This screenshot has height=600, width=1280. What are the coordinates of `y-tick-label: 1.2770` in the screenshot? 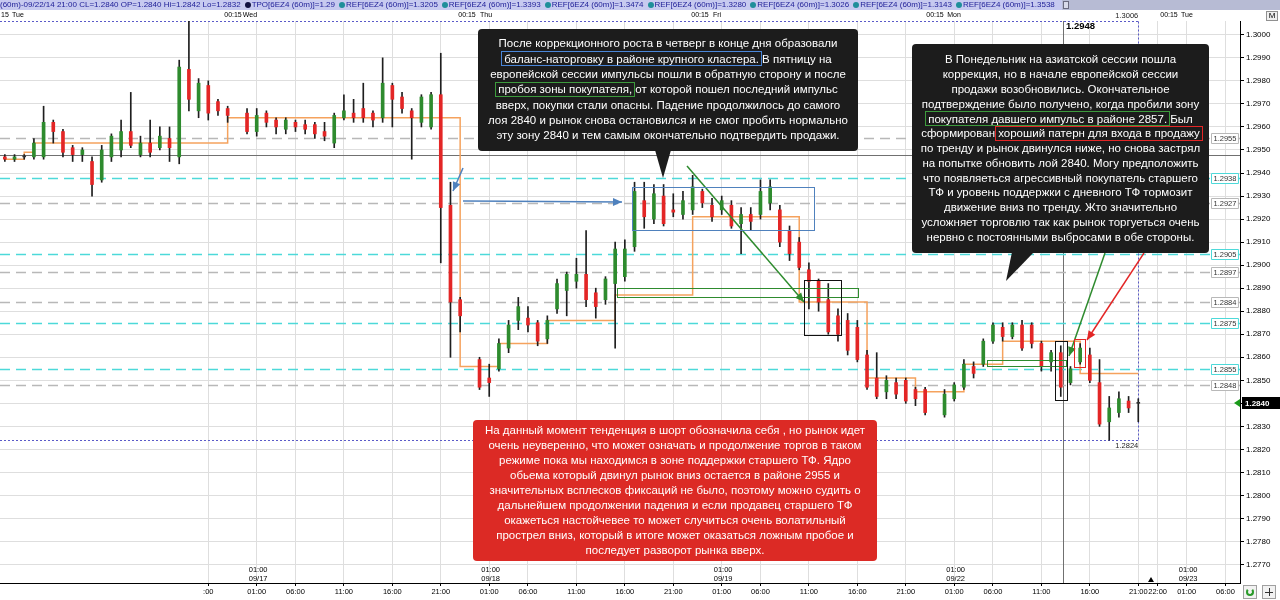 It's located at (1259, 564).